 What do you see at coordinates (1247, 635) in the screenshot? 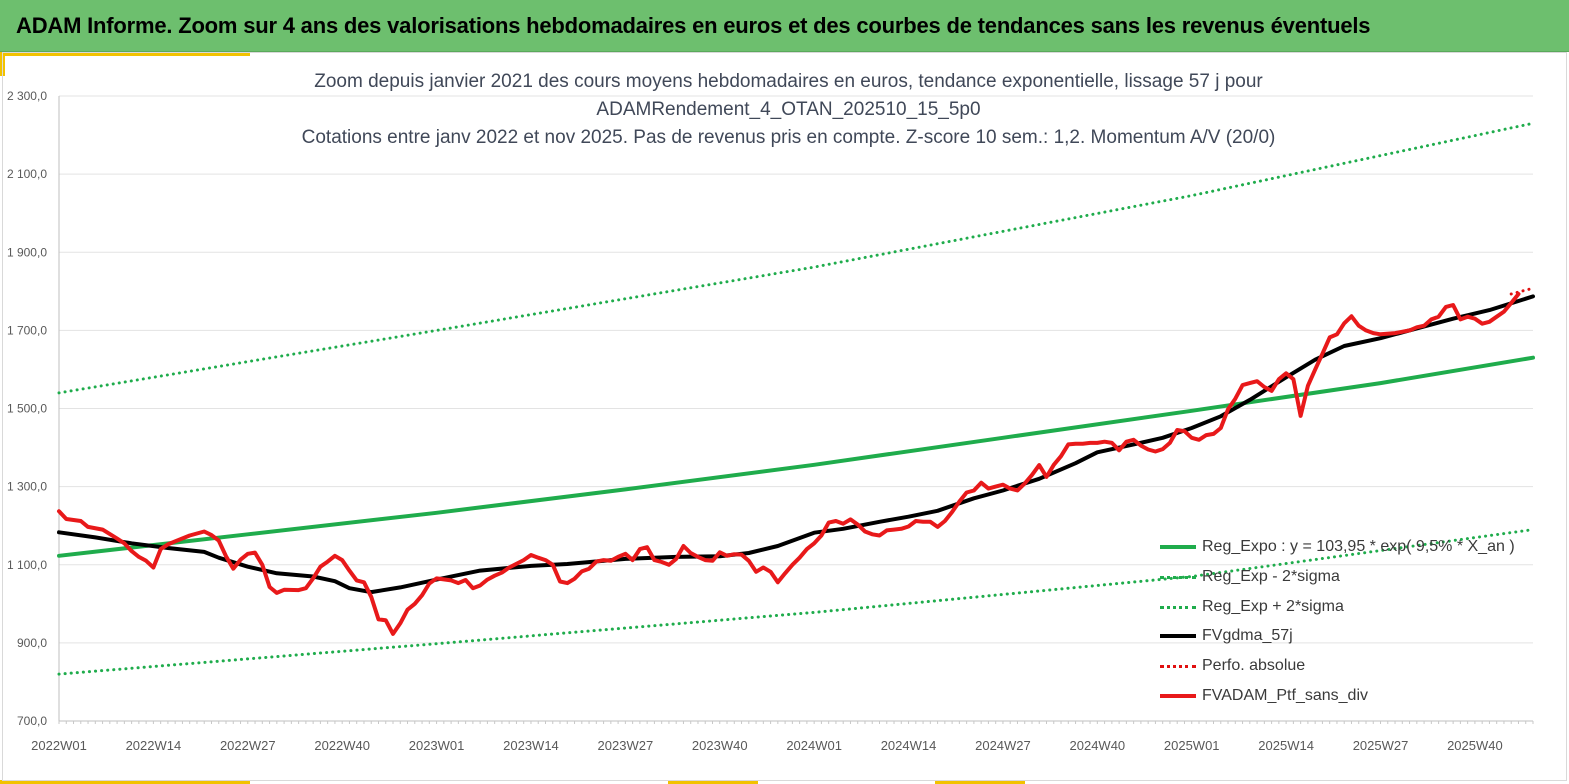
I see `legend-label: FVgdma_57j` at bounding box center [1247, 635].